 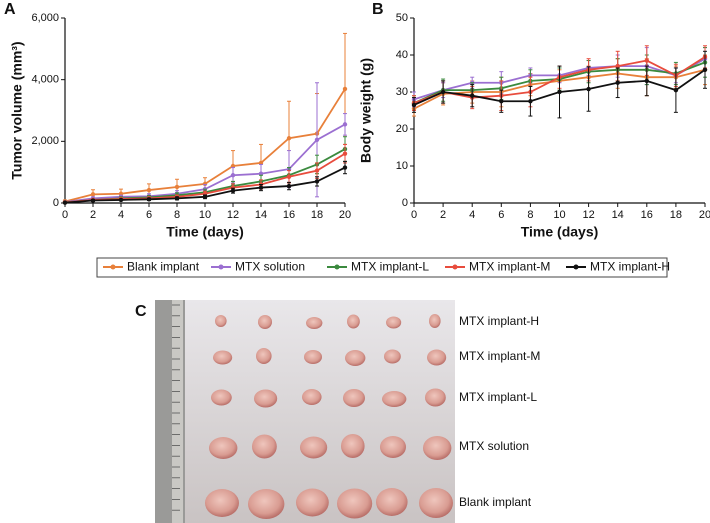 I want to click on y-axis-title: Tumor volume (mm³), so click(x=17, y=110).